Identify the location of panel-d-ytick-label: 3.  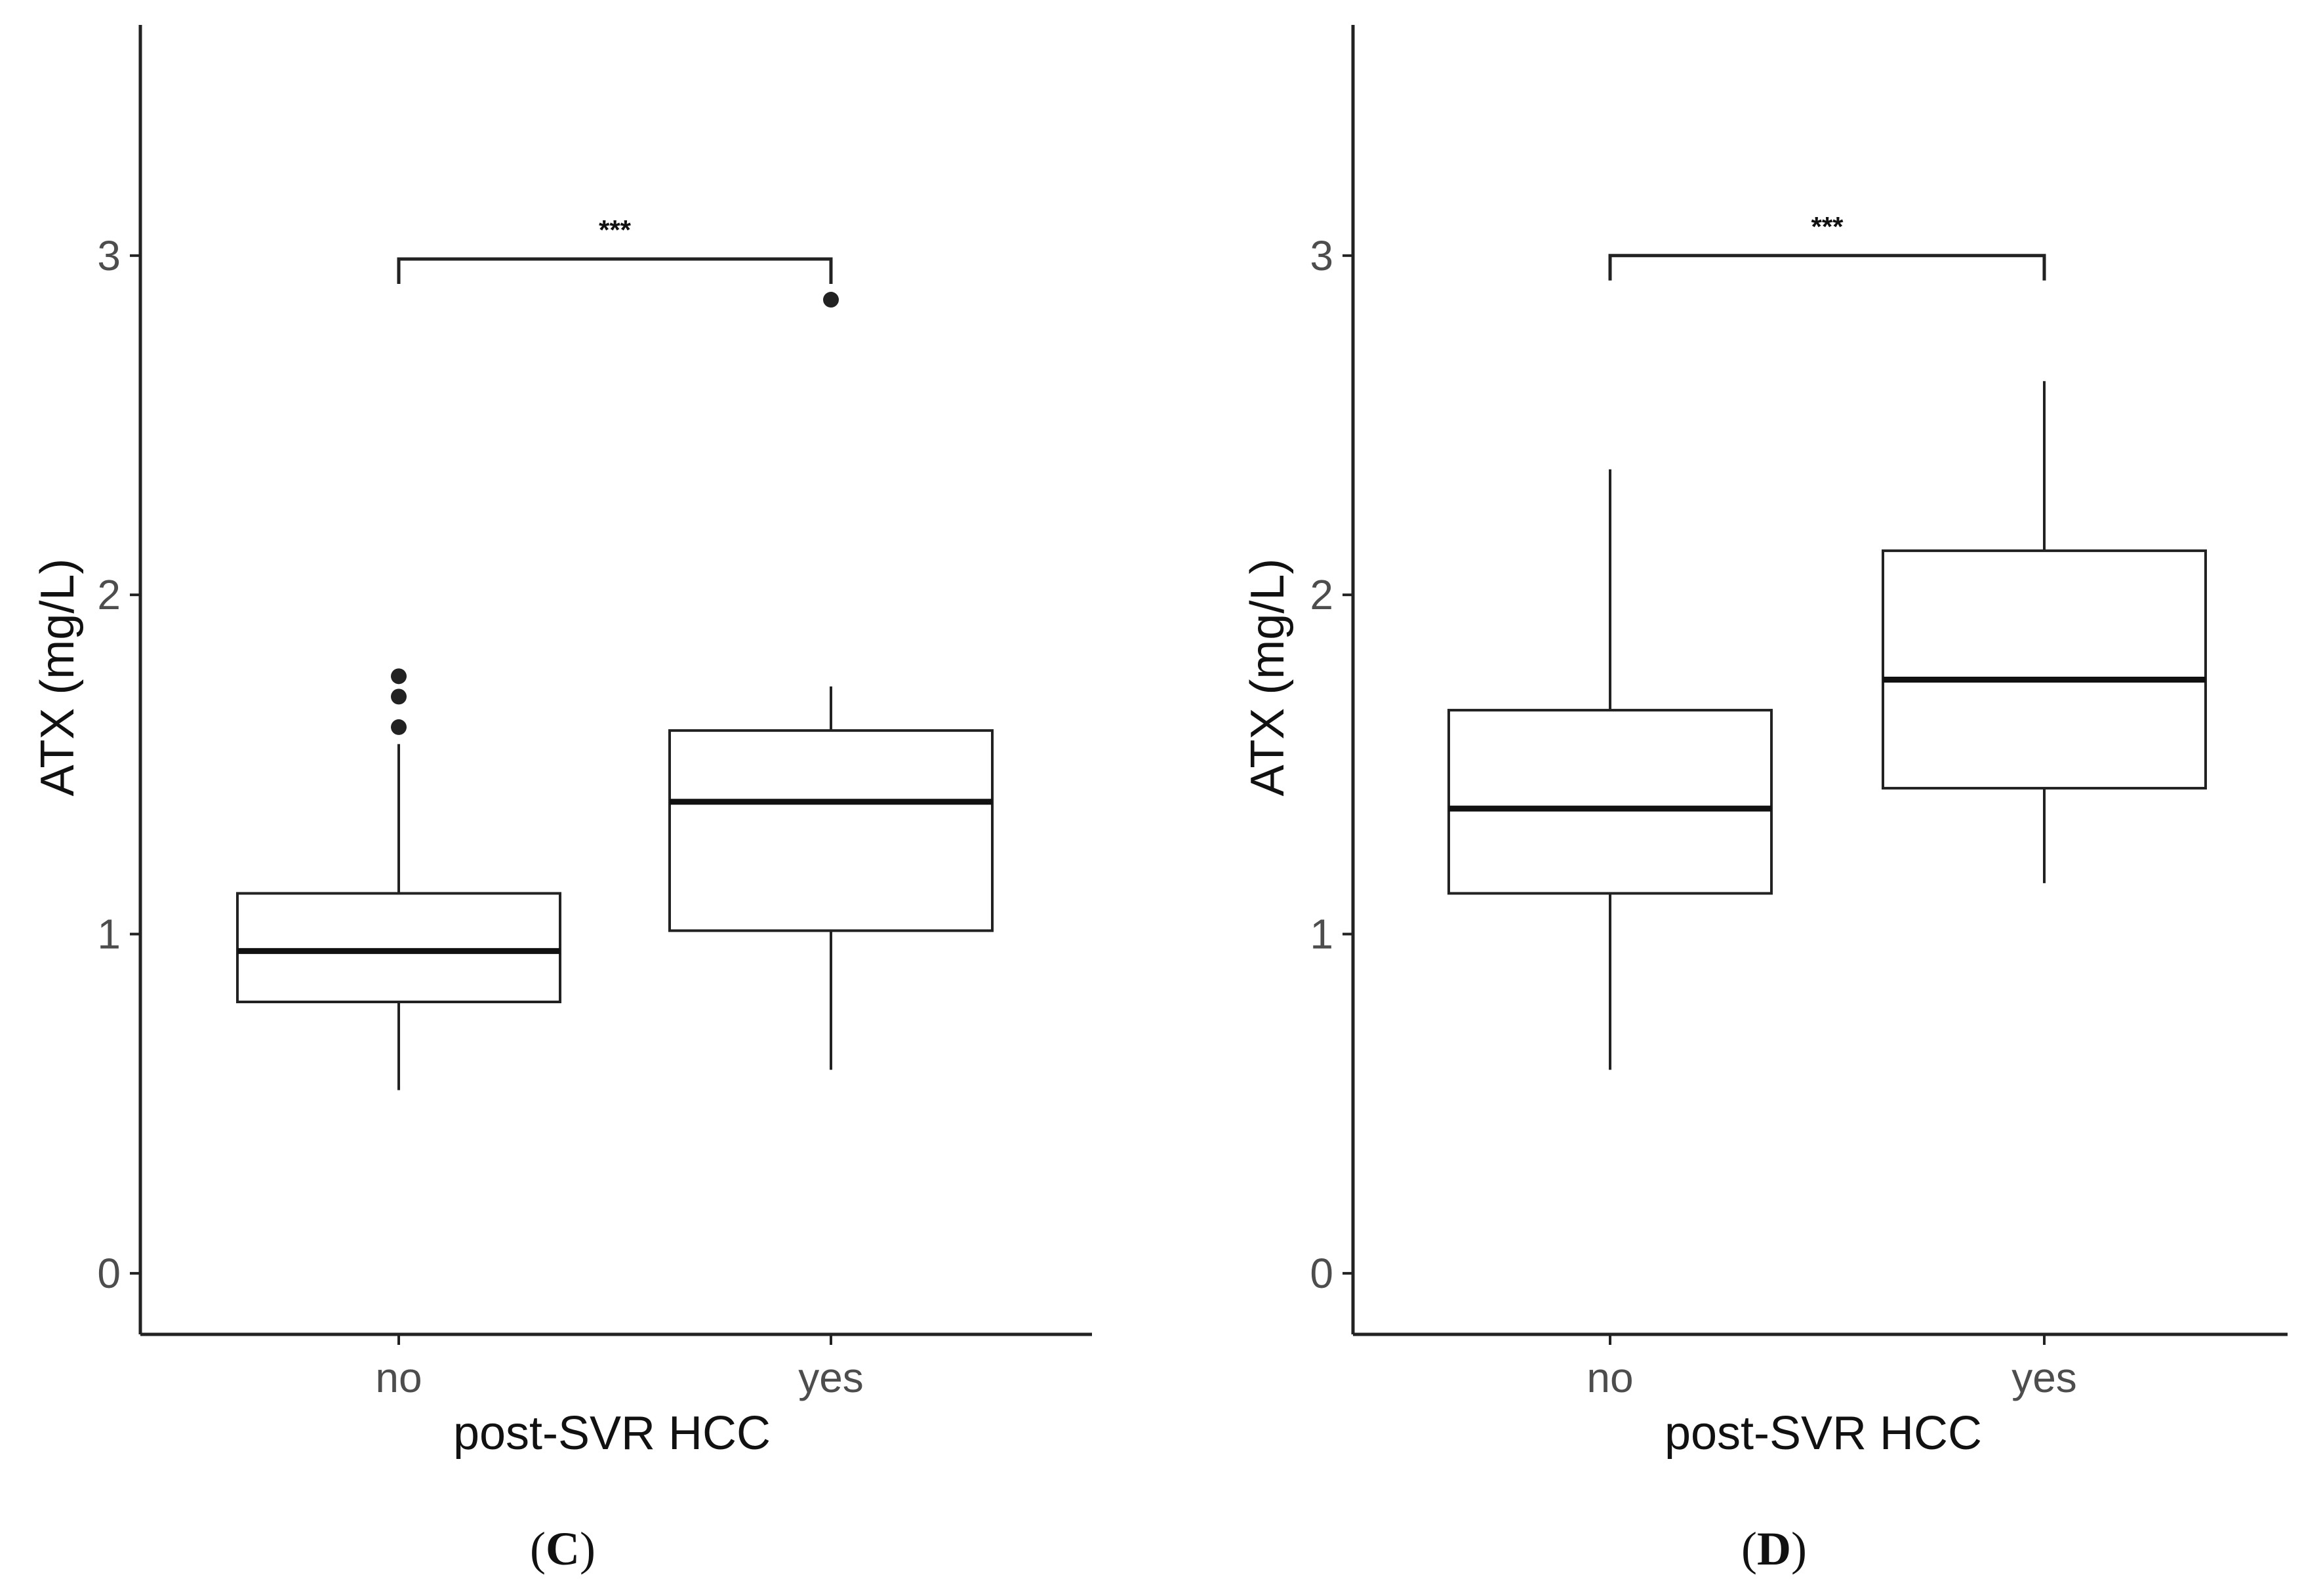
(1321, 256).